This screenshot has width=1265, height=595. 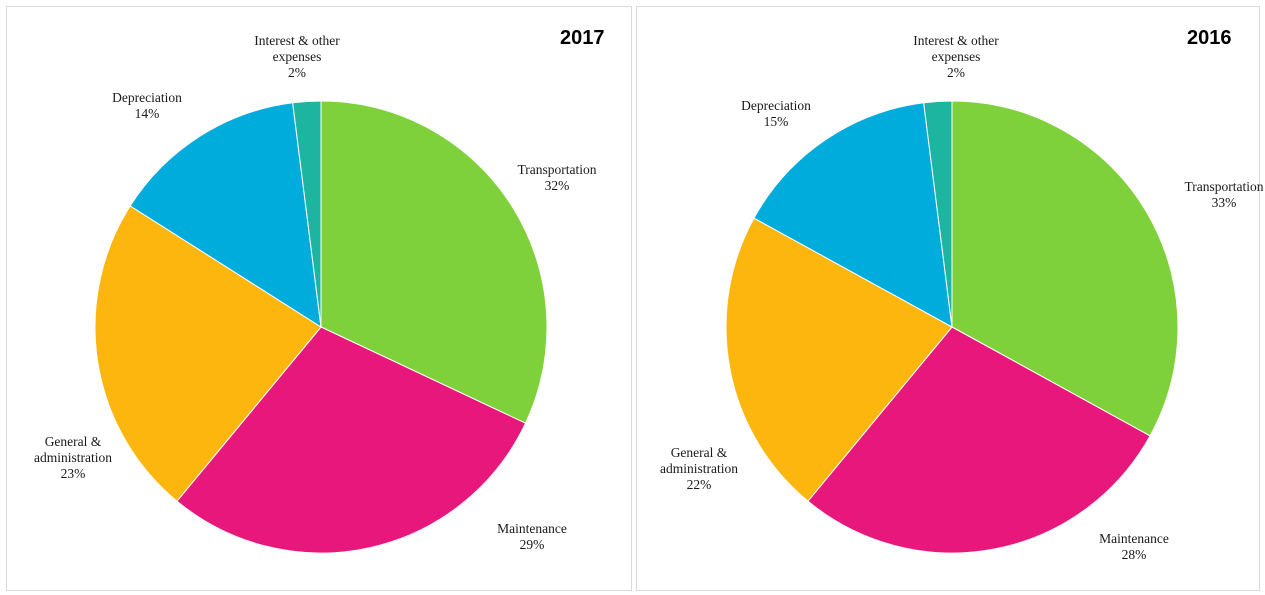 I want to click on slice-label-maintenance: Maintenance 29%, so click(x=532, y=536).